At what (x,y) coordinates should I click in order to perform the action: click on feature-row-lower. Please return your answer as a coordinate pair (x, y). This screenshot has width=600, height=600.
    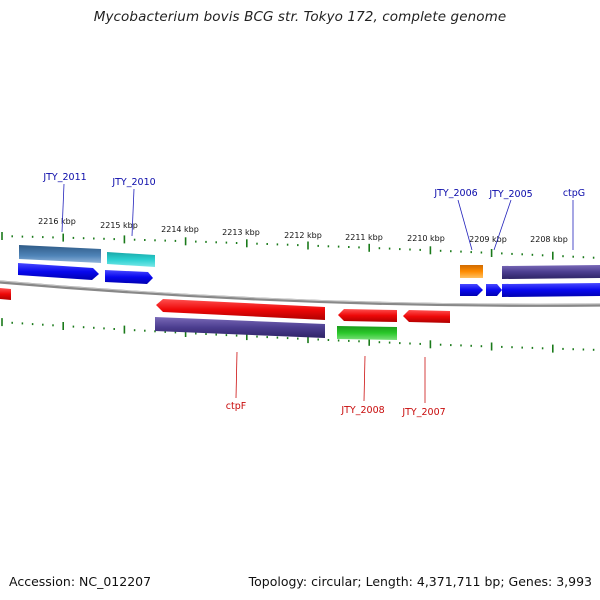
    Looking at the image, I should click on (276, 328).